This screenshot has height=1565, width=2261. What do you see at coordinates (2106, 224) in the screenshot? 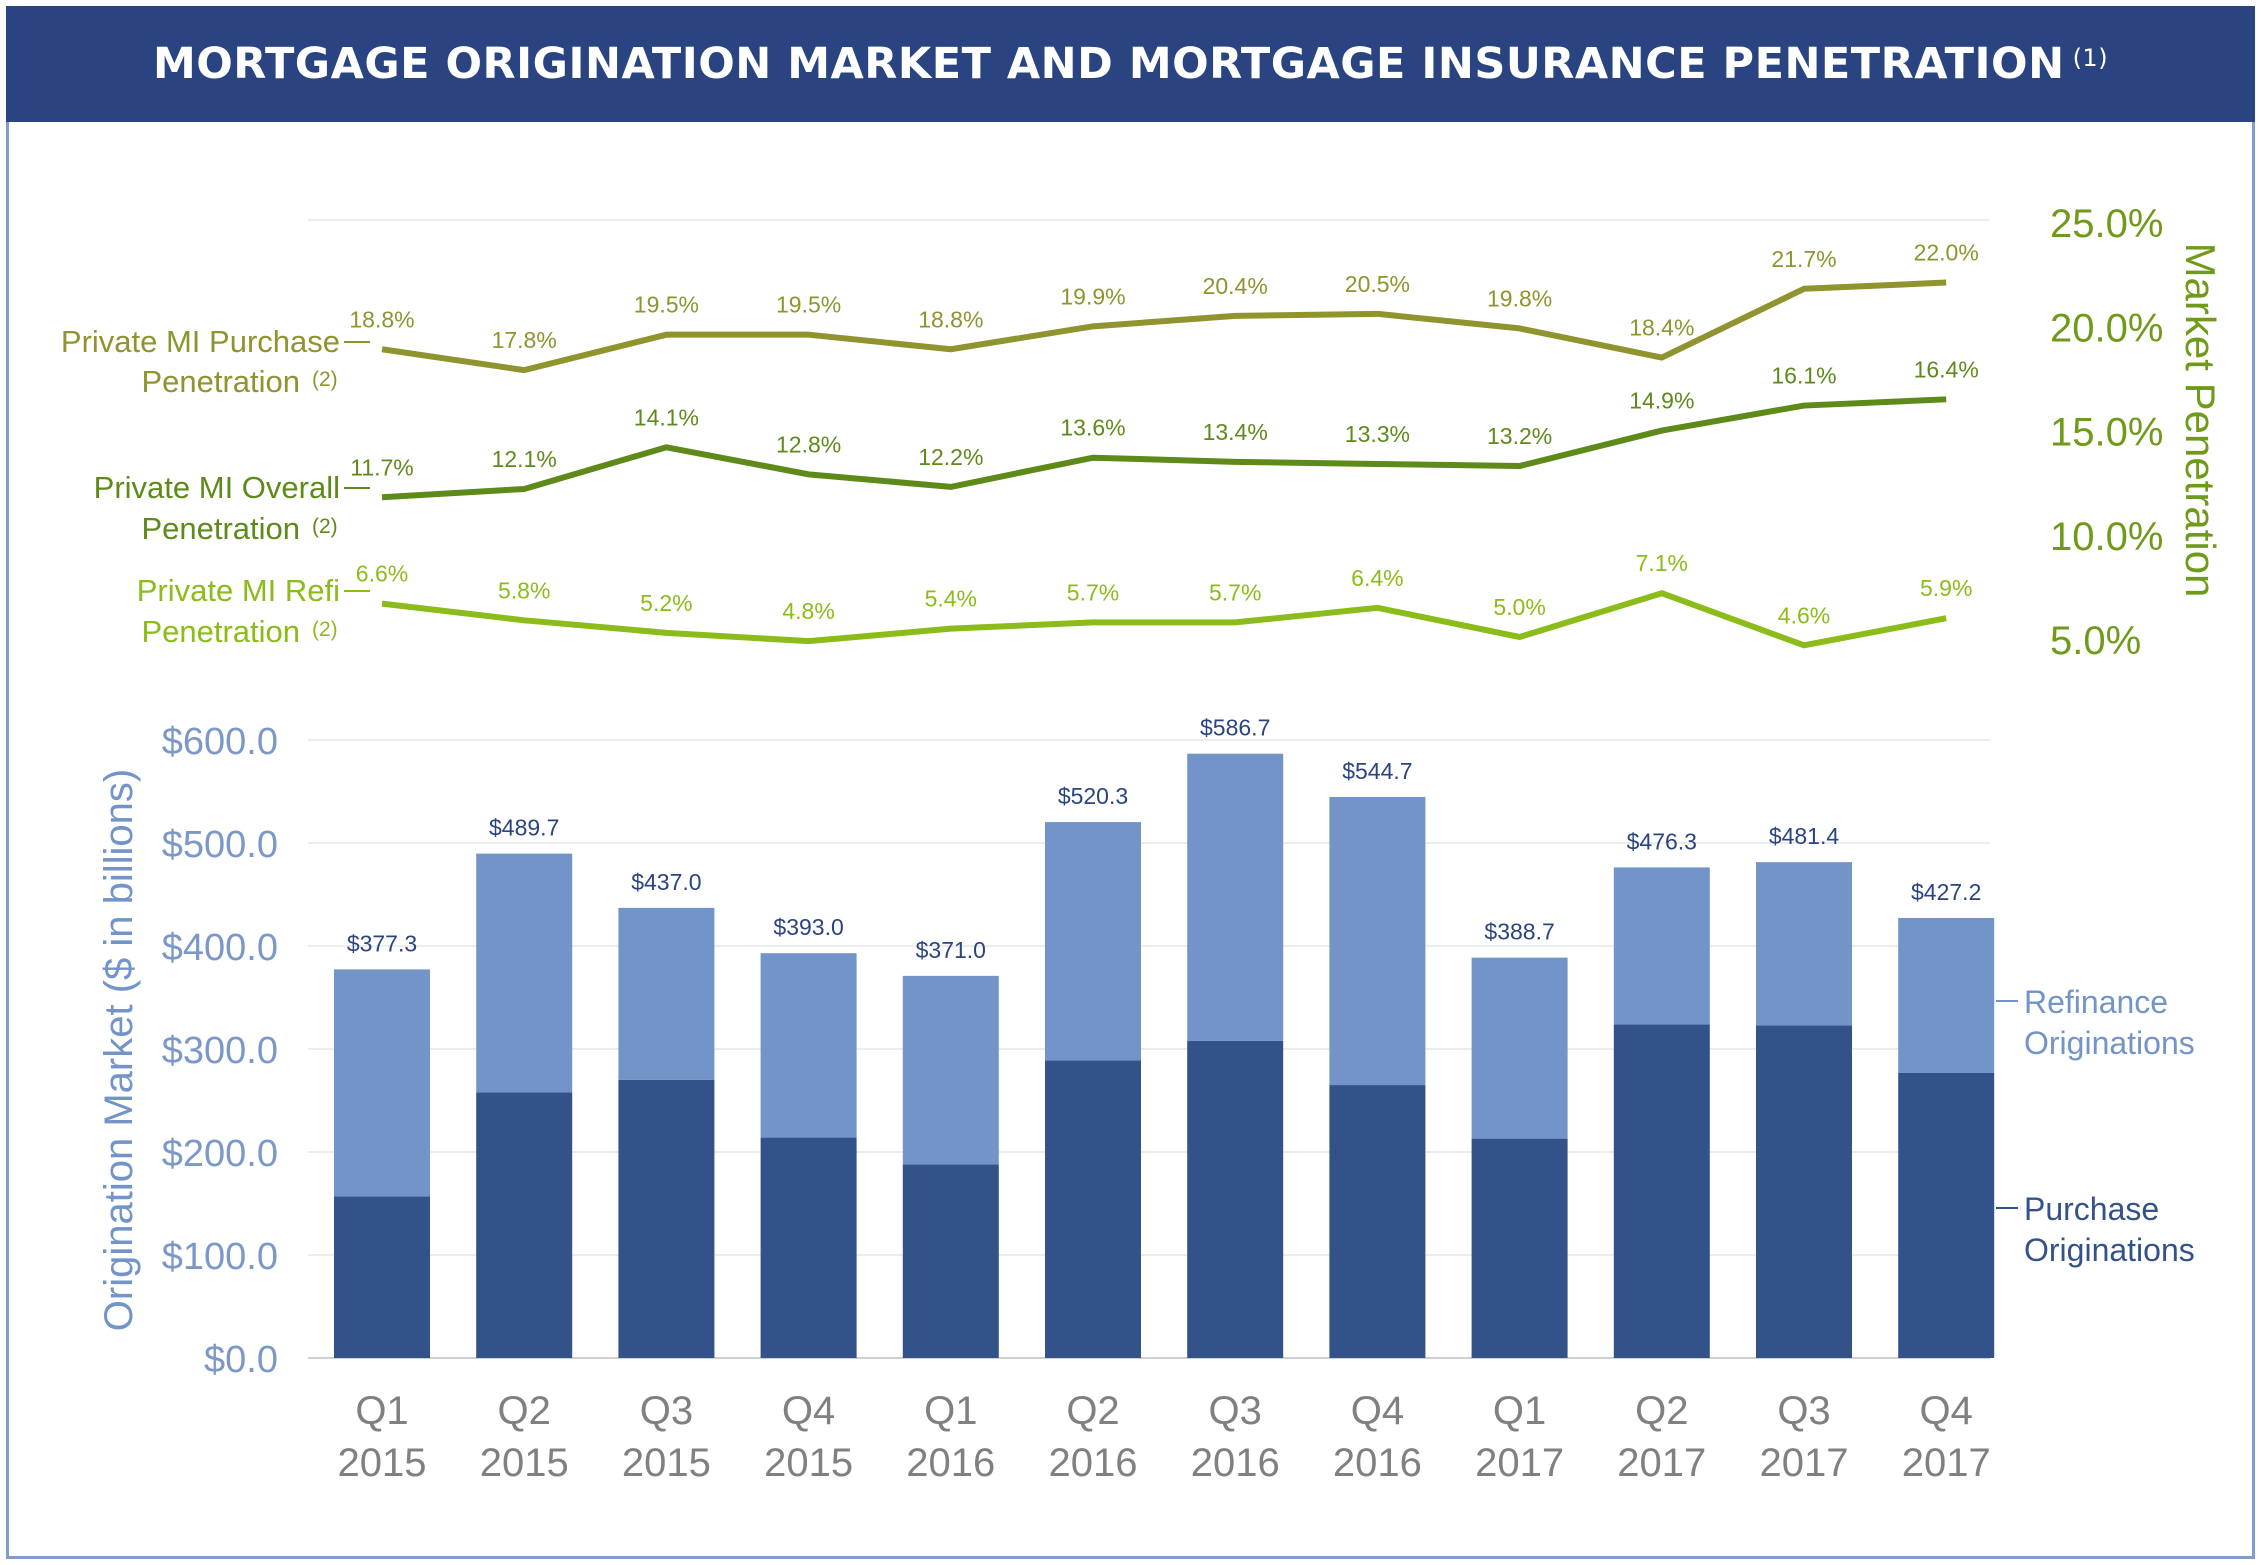
I see `penetration-axis-tick-label: 25.0%` at bounding box center [2106, 224].